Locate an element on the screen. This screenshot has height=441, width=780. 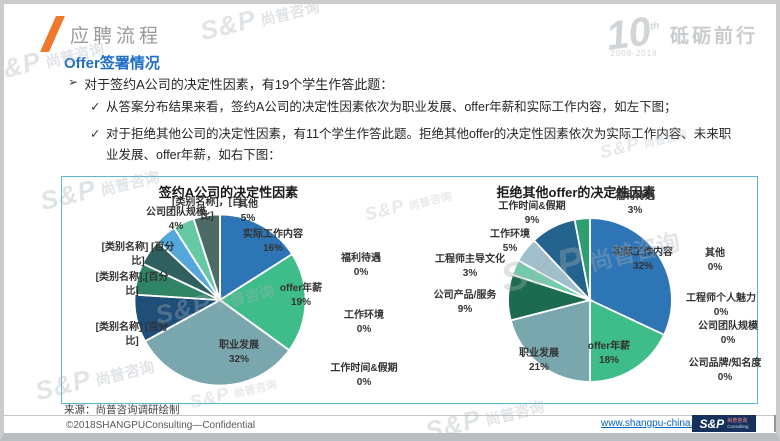
bullet-item: ➢ 对于签约A公司的决定性因素，有19个学生作答此题： is located at coordinates (403, 83).